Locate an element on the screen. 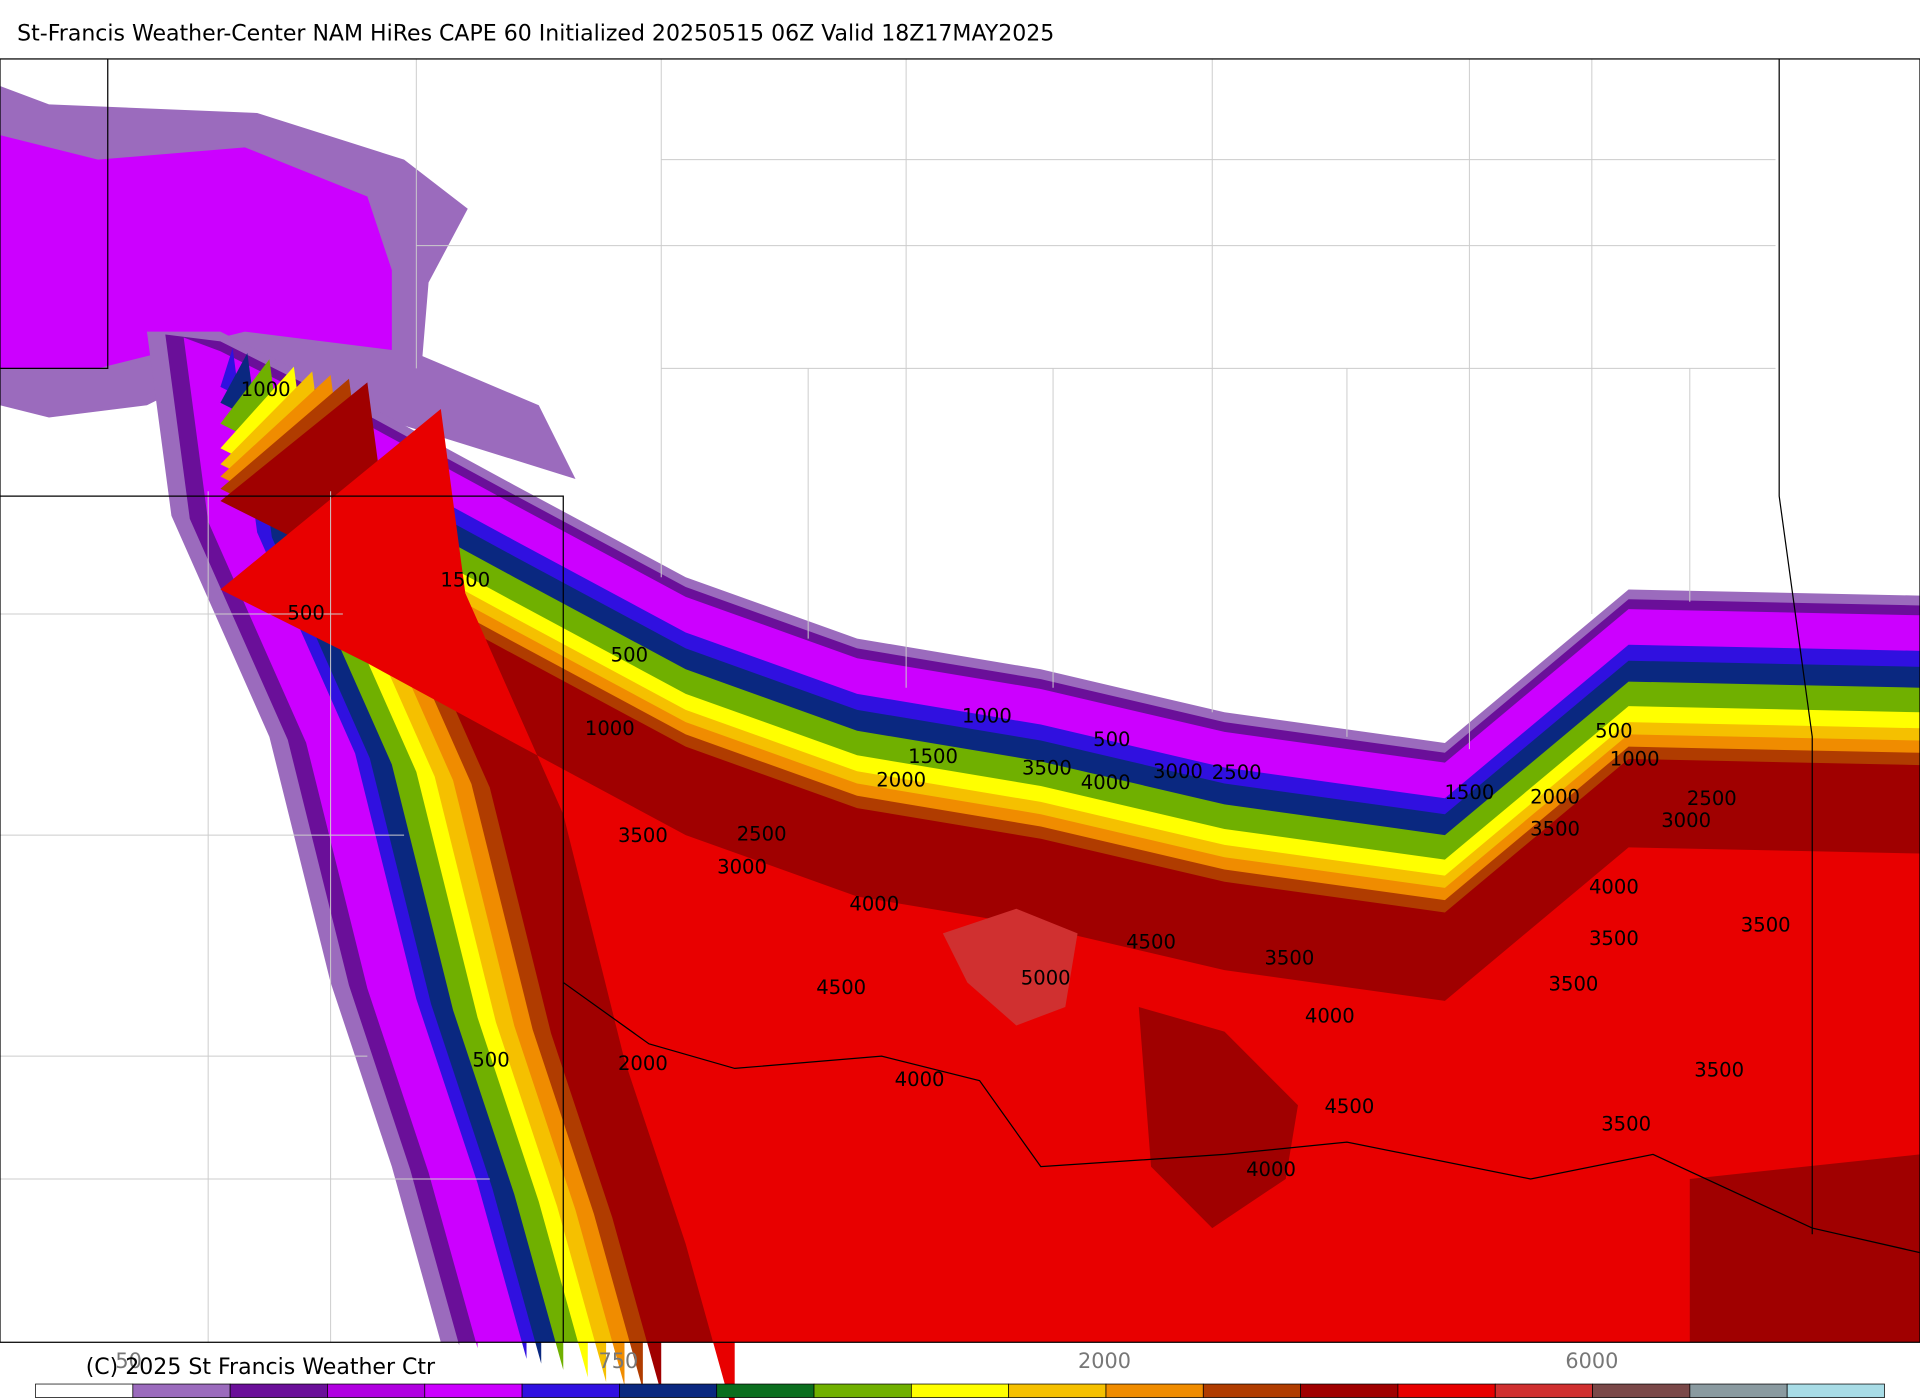 The image size is (1920, 1400). contour-label: 5000 is located at coordinates (1046, 977).